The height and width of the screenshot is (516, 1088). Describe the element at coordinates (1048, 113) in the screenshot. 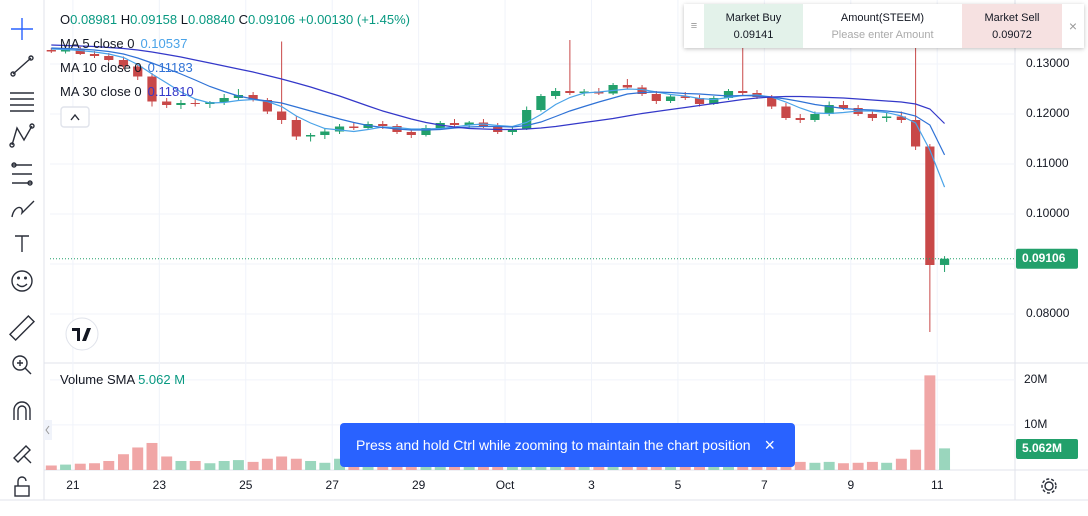

I see `y-tick-label: 0.12000` at that location.